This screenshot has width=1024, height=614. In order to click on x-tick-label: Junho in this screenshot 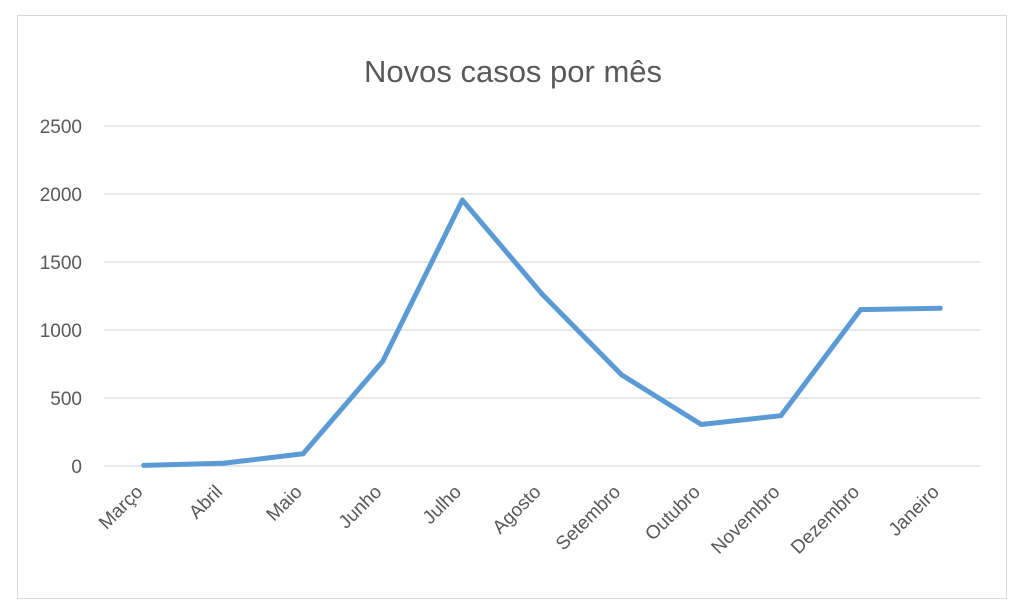, I will do `click(360, 507)`.